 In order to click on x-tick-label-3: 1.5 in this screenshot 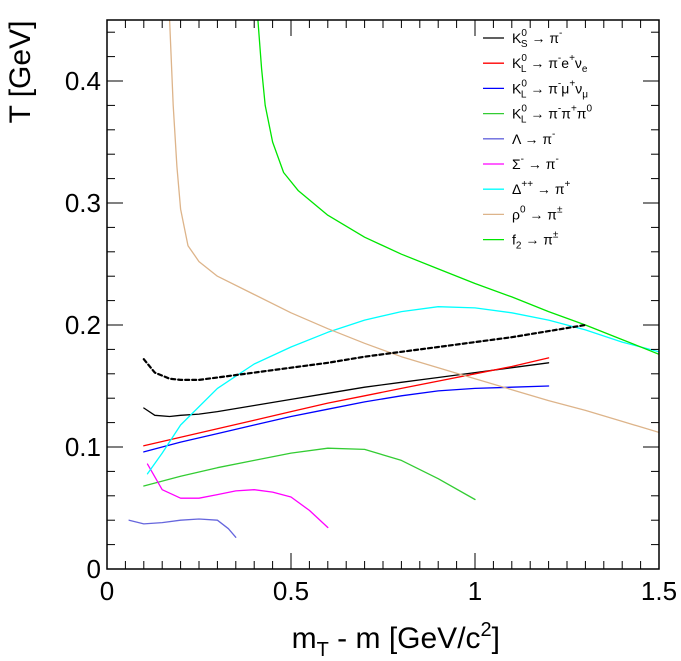, I will do `click(659, 591)`.